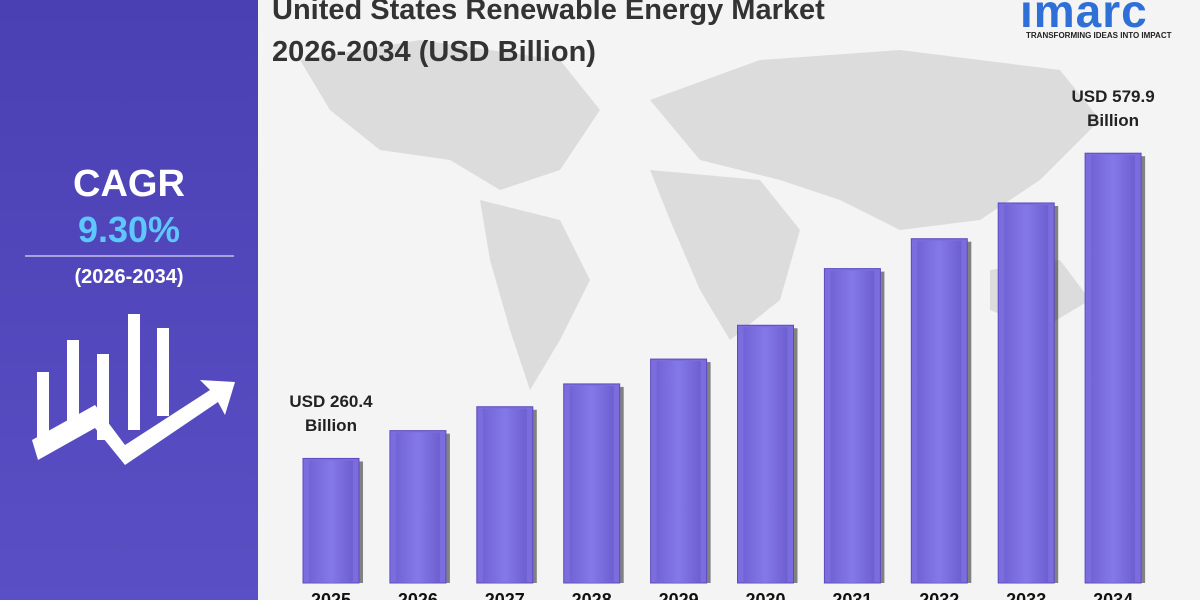 This screenshot has width=1200, height=600. I want to click on x-tick-label: 2030, so click(765, 595).